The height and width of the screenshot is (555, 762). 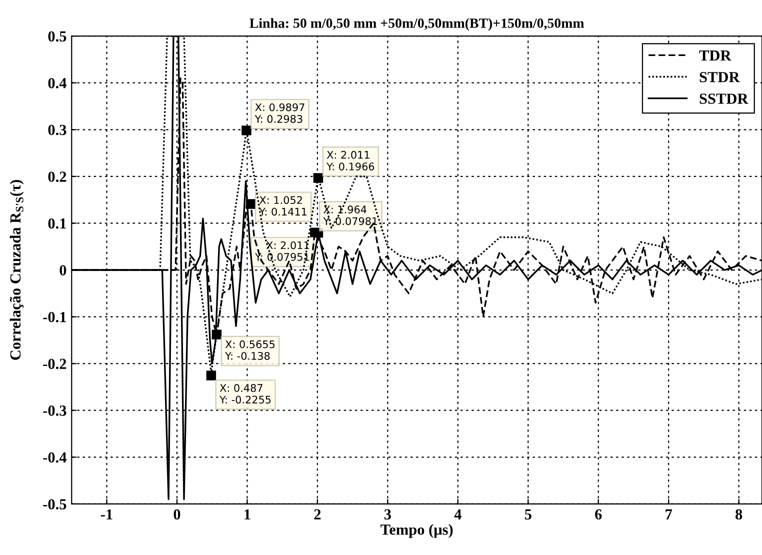 What do you see at coordinates (282, 206) in the screenshot?
I see `annotation: X: 1.052 Y: 0.1411` at bounding box center [282, 206].